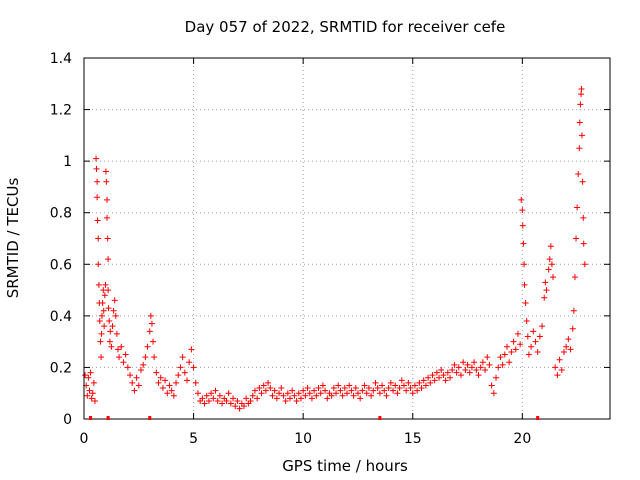  I want to click on y-axis-label: SRMTID / TECUs, so click(13, 238).